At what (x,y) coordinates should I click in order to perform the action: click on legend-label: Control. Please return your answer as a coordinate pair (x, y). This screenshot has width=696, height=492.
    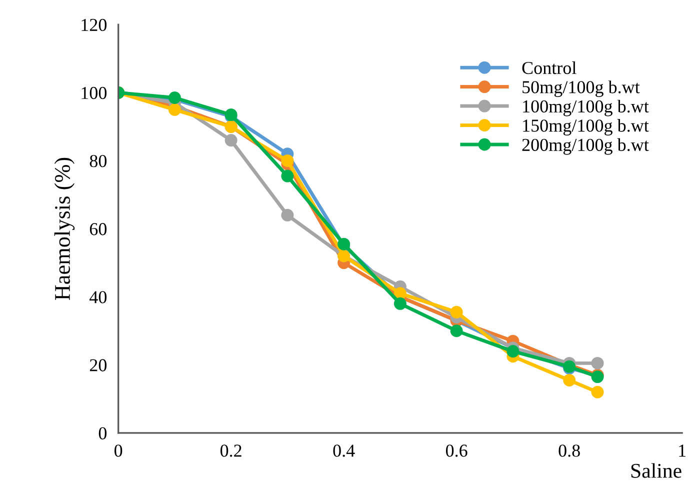
    Looking at the image, I should click on (549, 67).